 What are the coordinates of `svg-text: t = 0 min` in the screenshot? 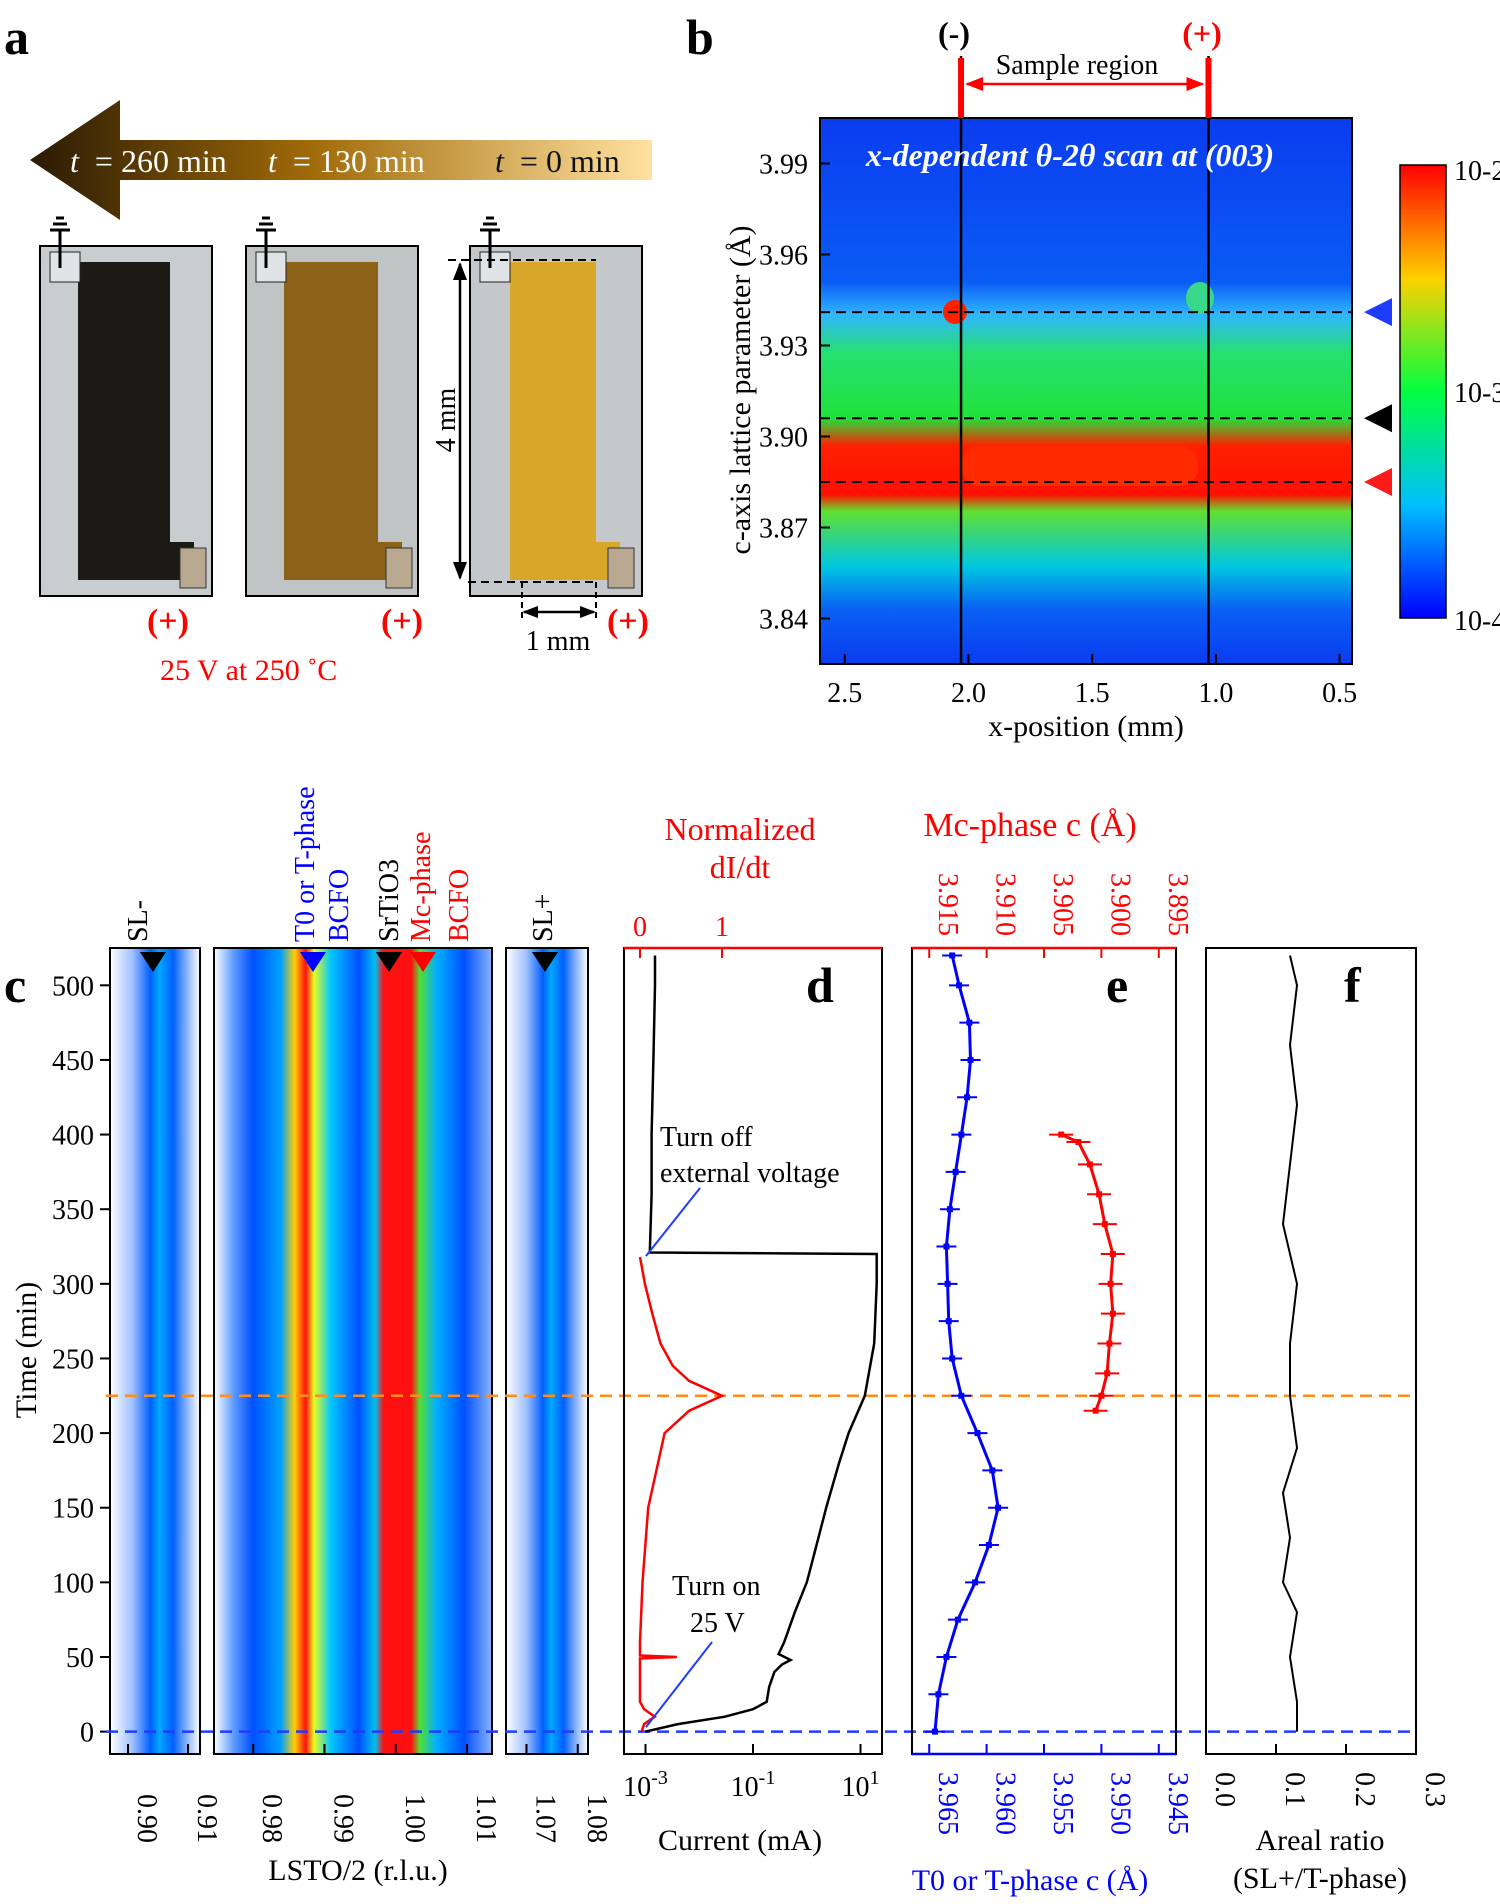 It's located at (557, 161).